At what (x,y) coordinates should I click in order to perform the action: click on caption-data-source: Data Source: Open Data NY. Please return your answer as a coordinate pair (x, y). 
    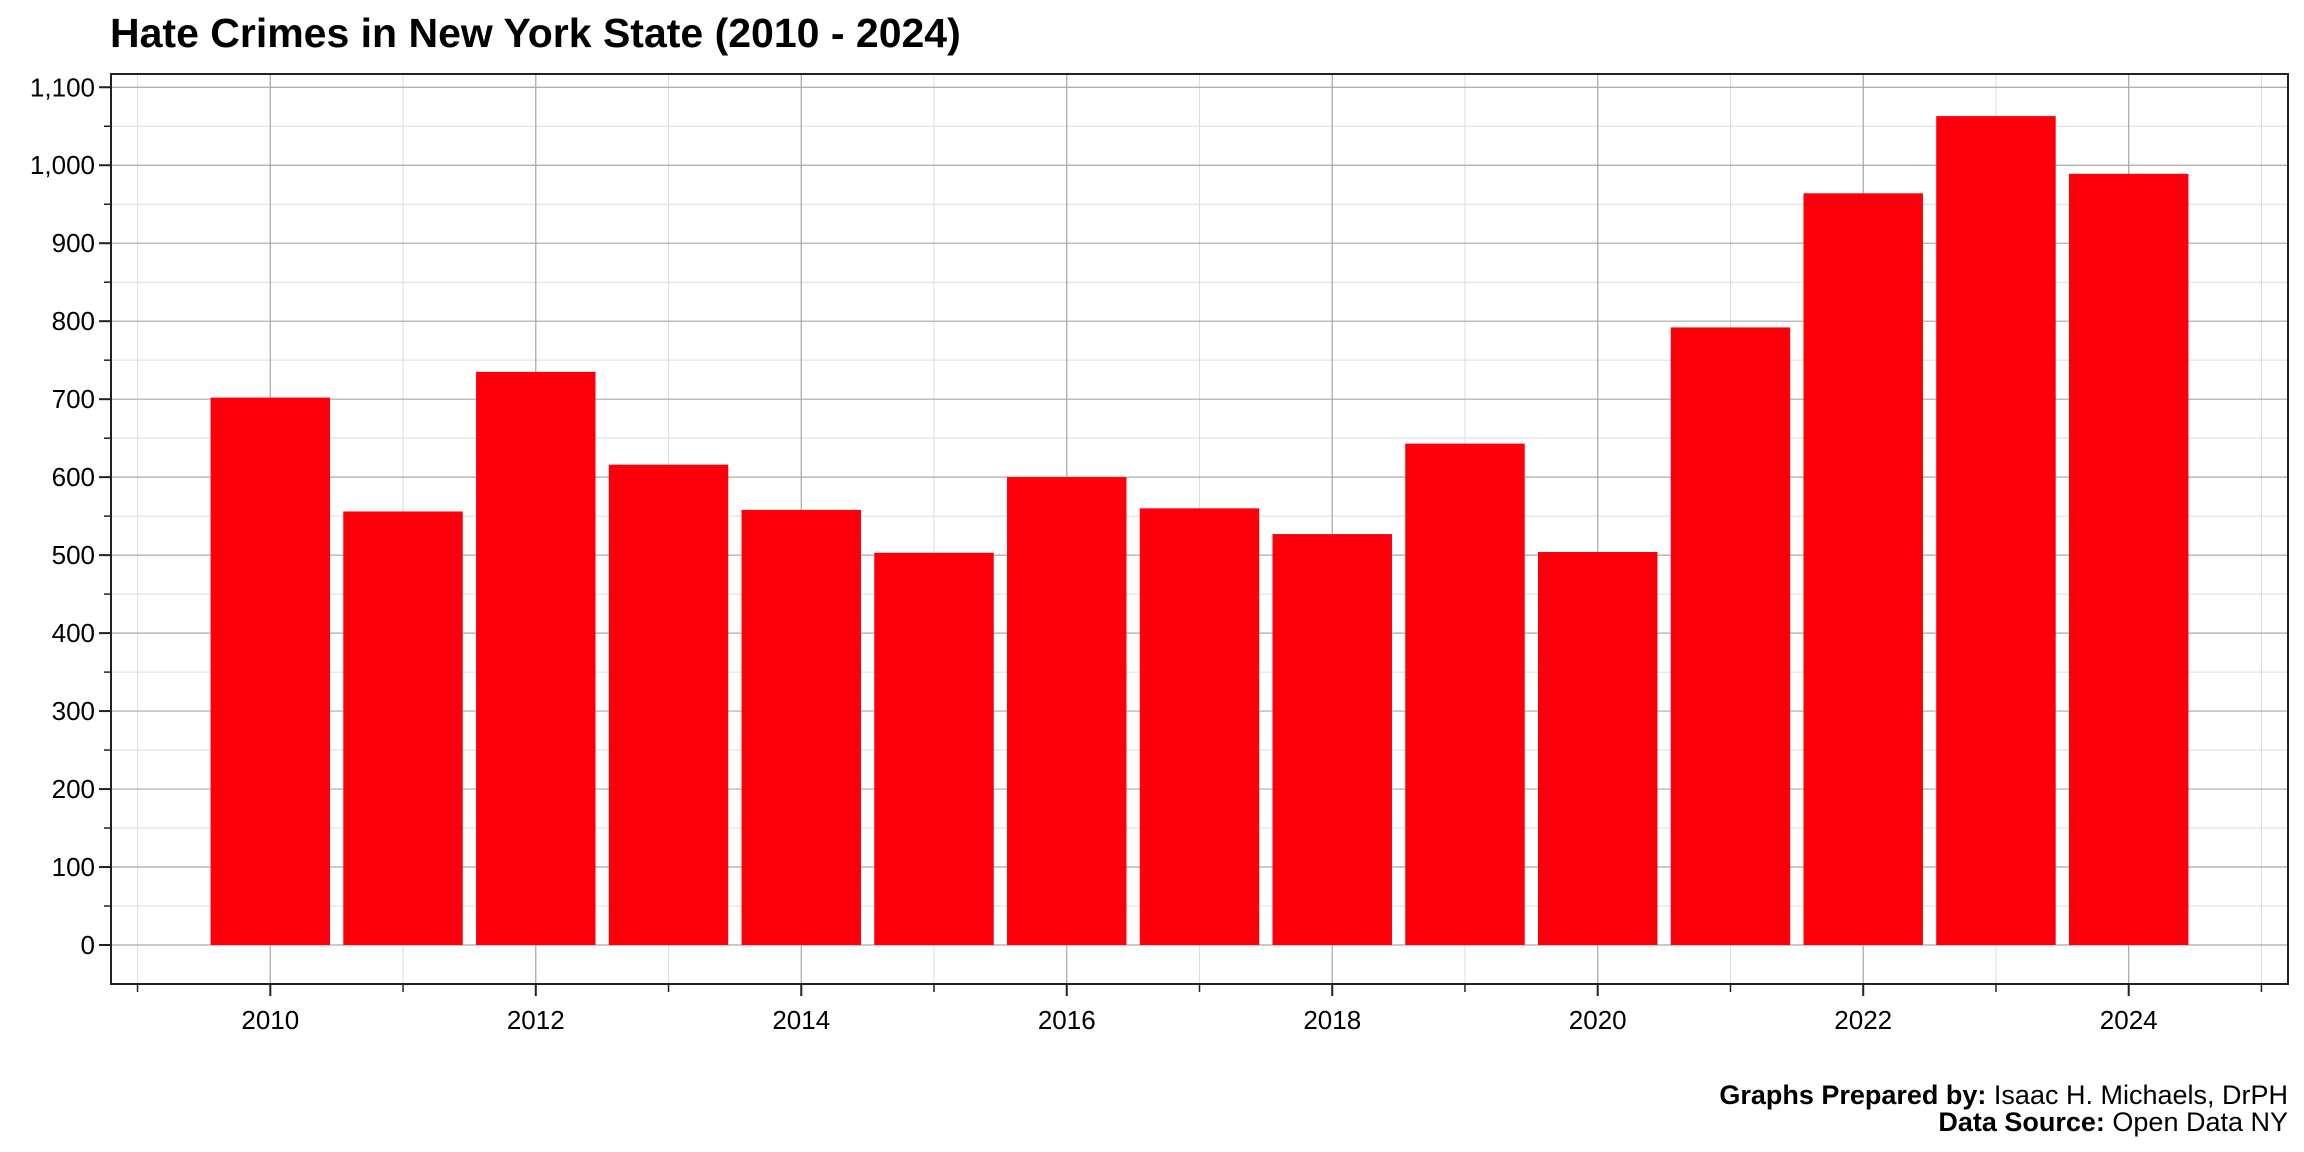
    Looking at the image, I should click on (2113, 1122).